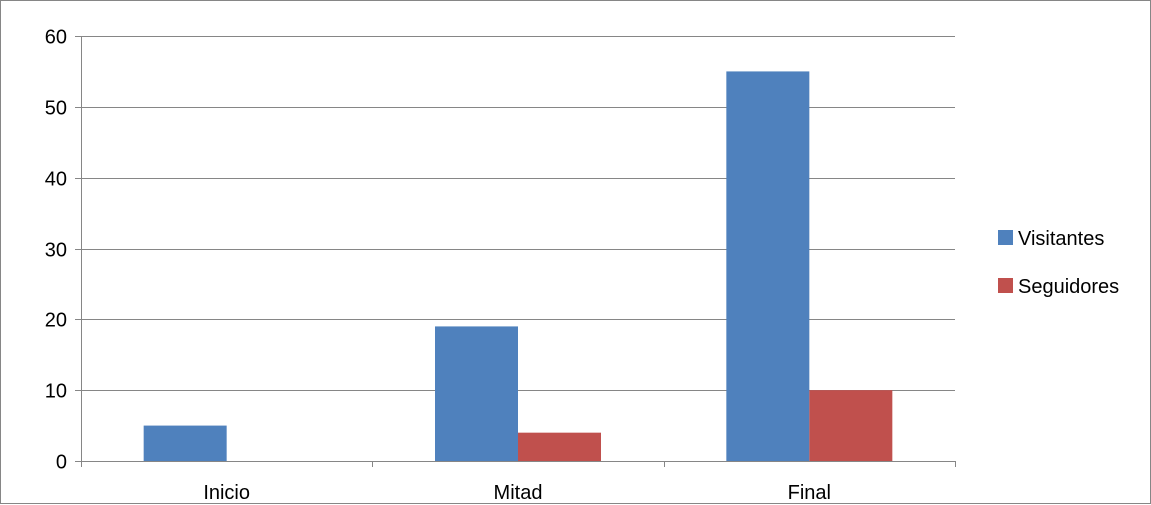  What do you see at coordinates (61, 463) in the screenshot?
I see `y-tick-label: 0` at bounding box center [61, 463].